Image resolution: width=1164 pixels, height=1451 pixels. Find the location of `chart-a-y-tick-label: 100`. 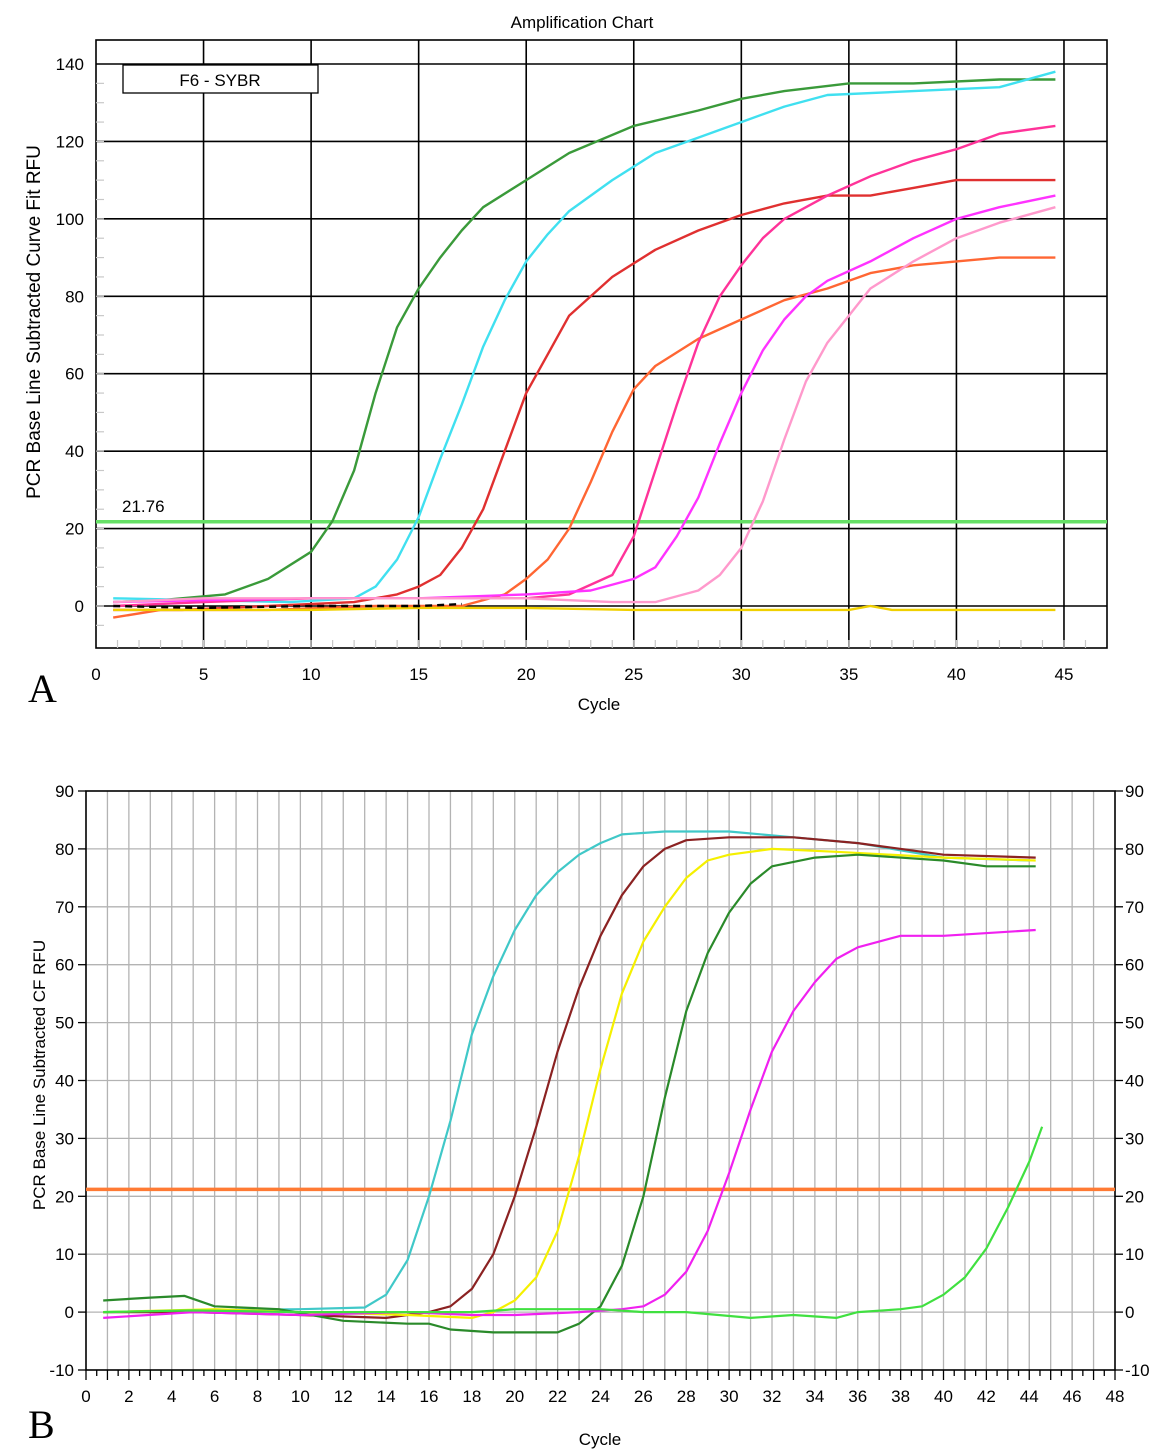

chart-a-y-tick-label: 100 is located at coordinates (70, 219).